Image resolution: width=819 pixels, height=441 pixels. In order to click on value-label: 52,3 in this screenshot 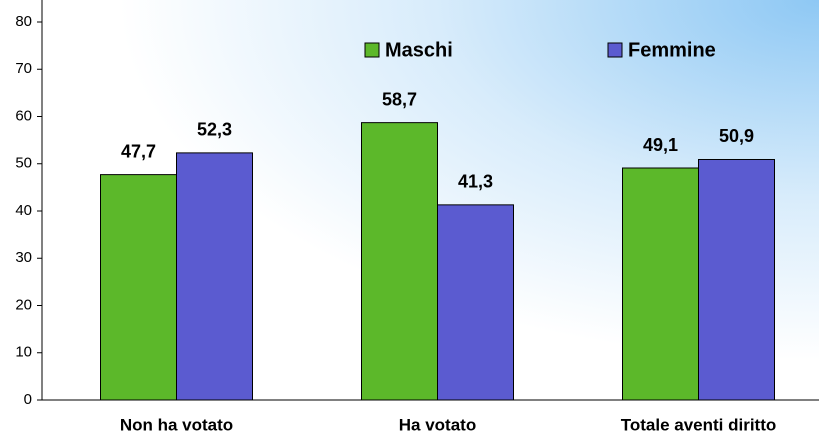, I will do `click(214, 130)`.